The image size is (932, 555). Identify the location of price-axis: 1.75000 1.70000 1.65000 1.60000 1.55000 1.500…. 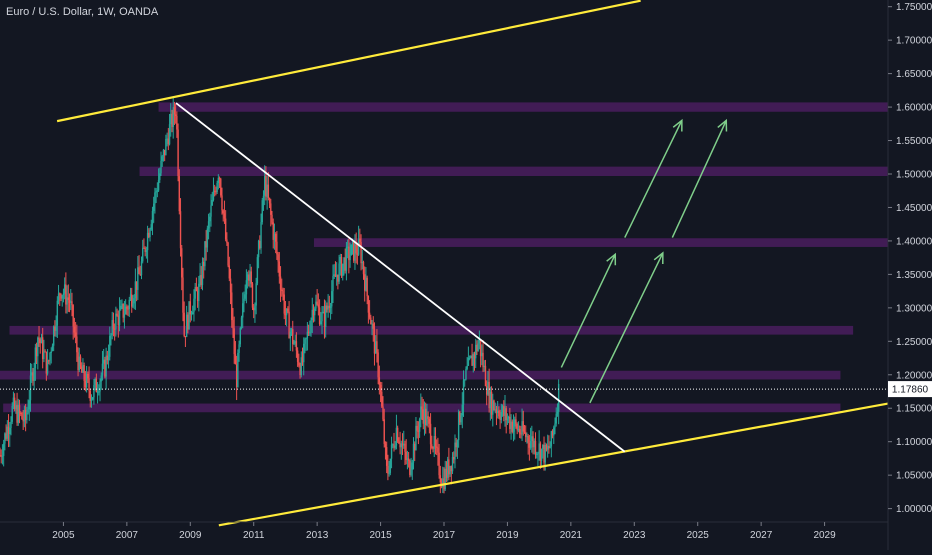
(909, 275).